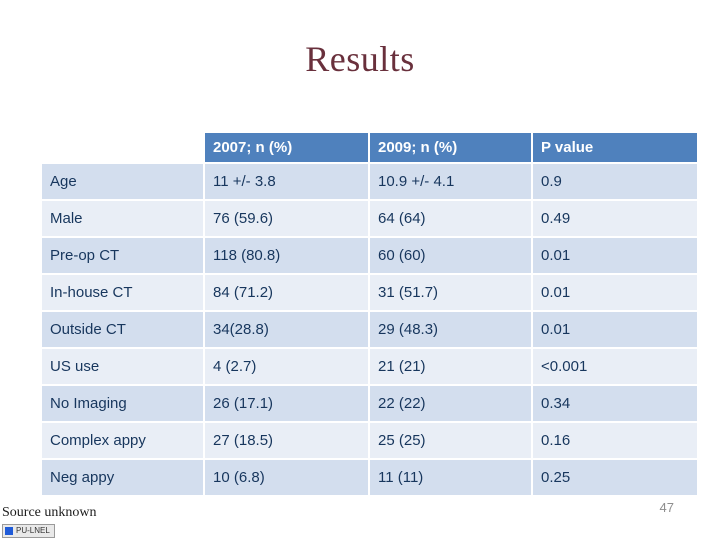  Describe the element at coordinates (9, 531) in the screenshot. I see `logo-icon` at that location.